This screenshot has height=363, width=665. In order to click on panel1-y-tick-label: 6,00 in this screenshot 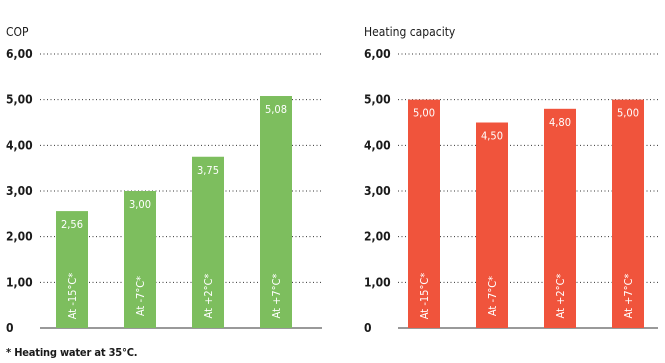, I will do `click(19, 54)`.